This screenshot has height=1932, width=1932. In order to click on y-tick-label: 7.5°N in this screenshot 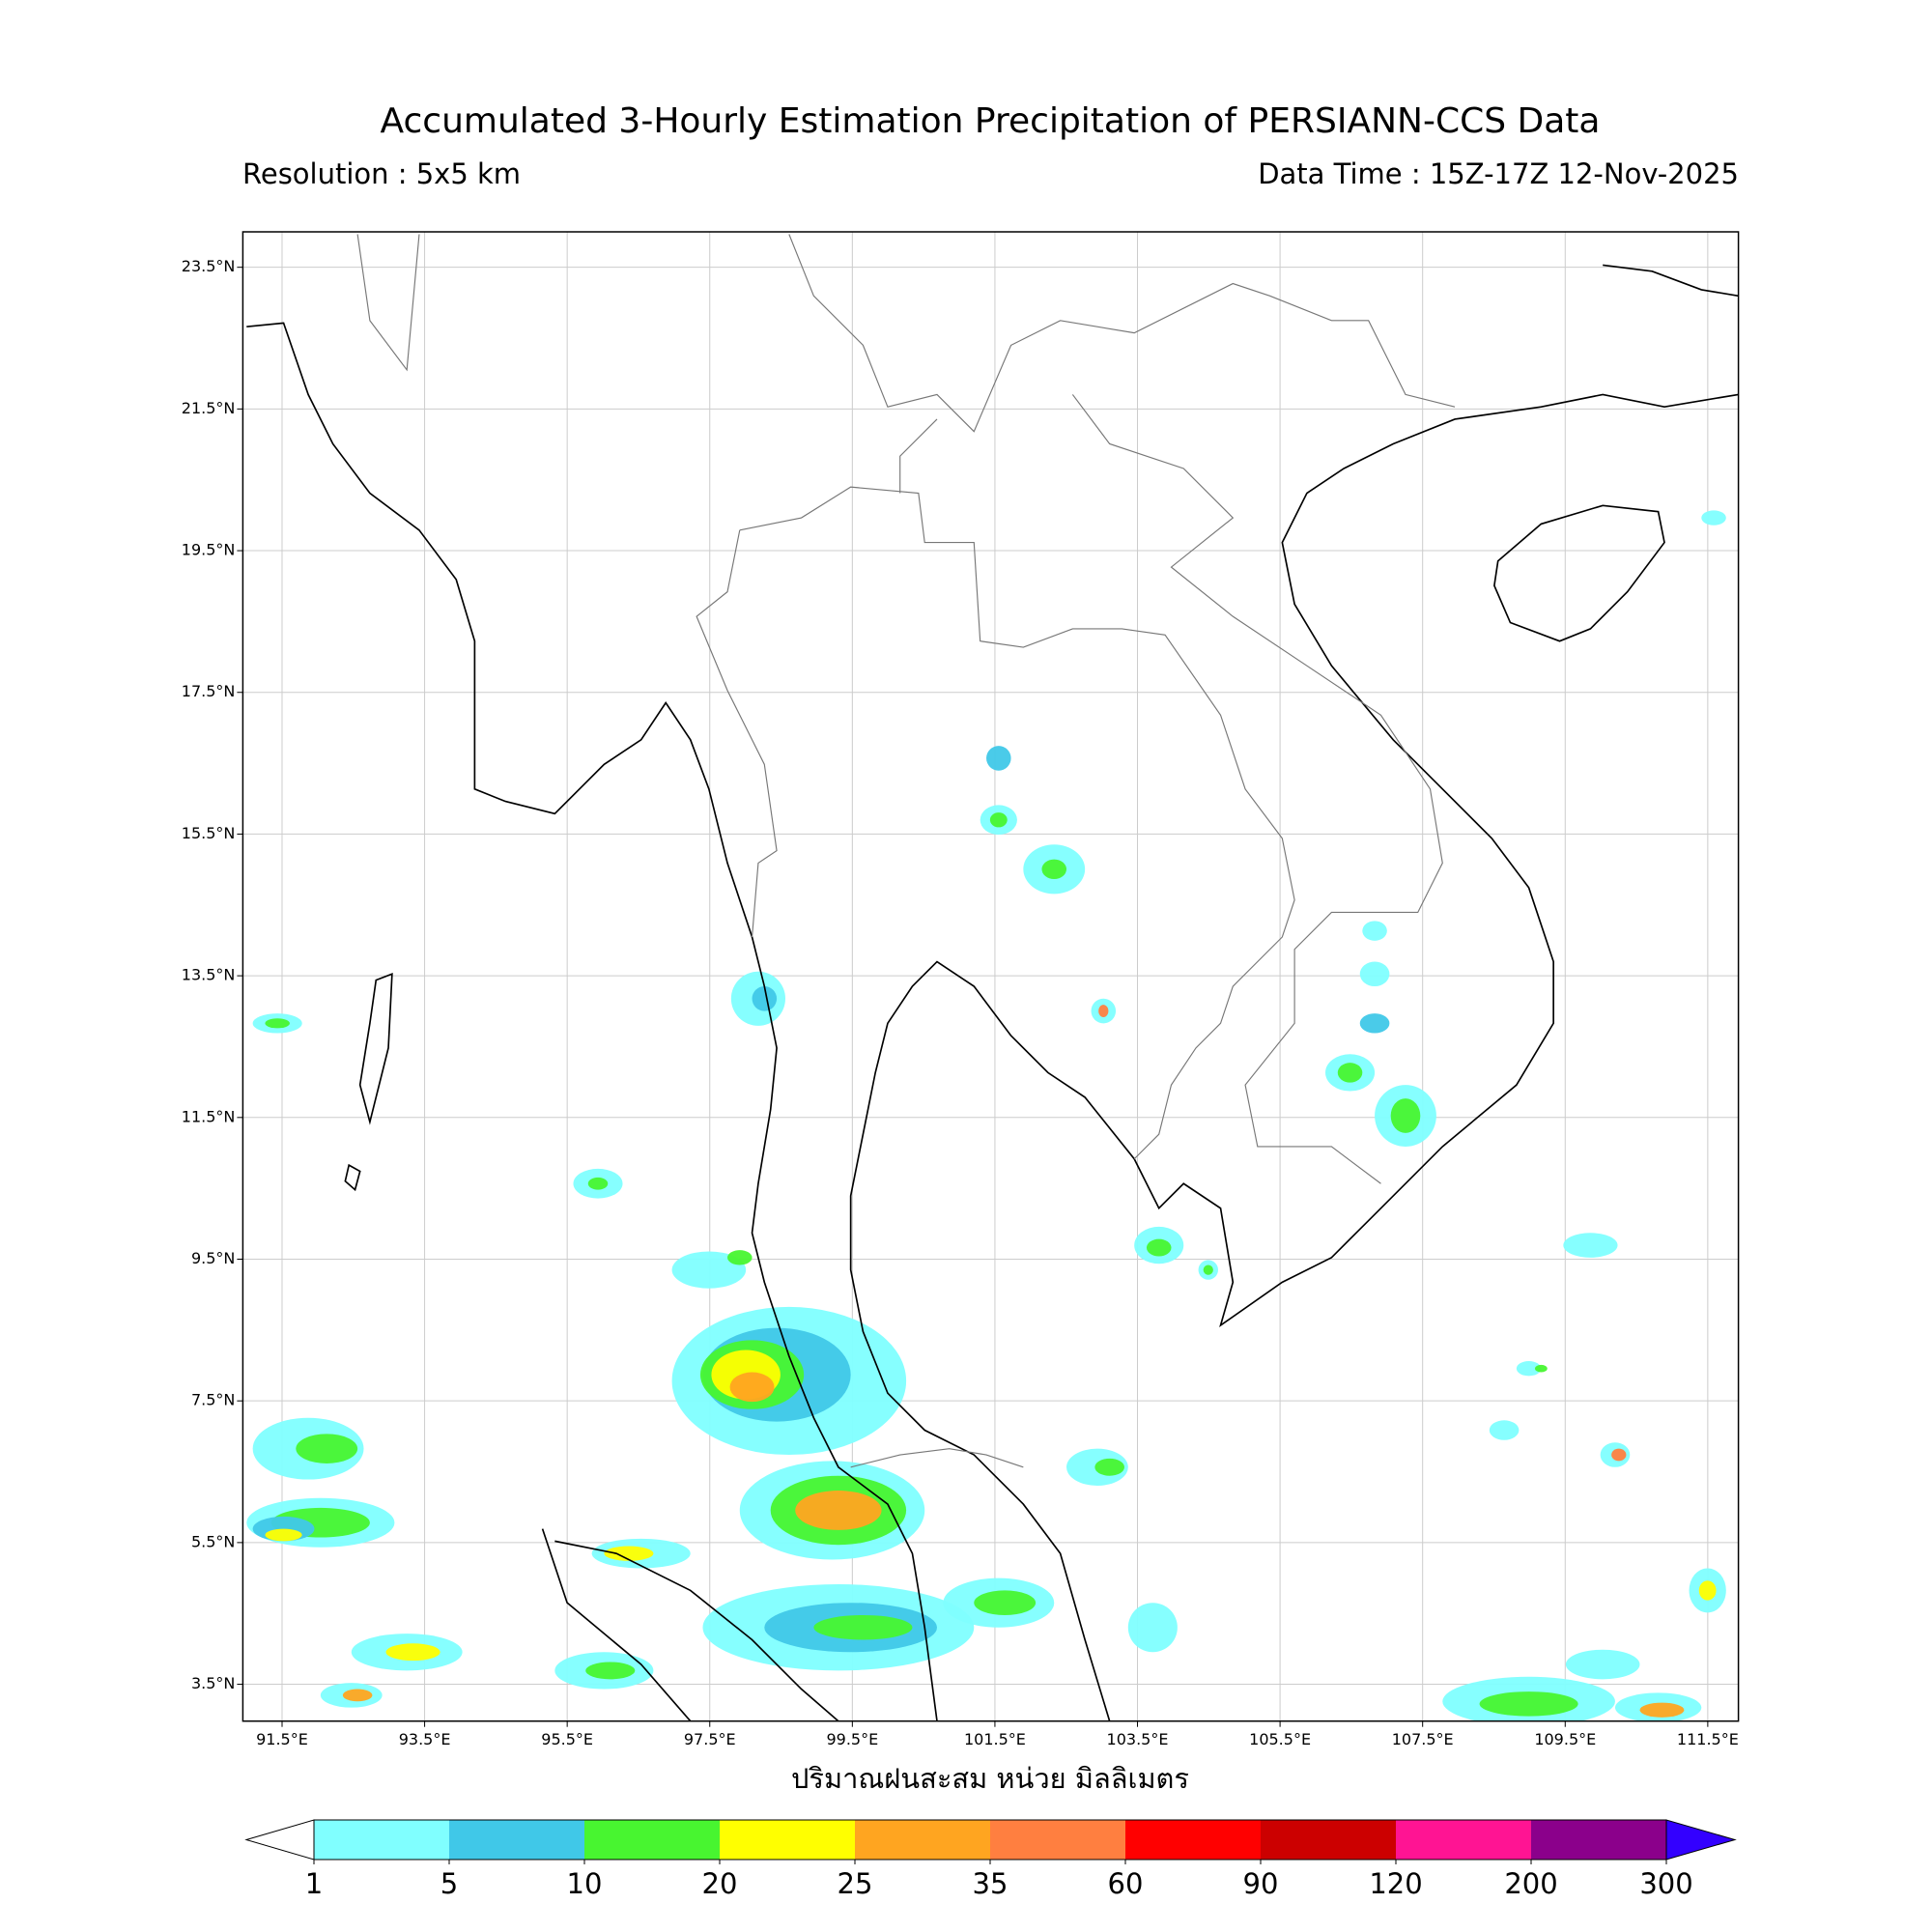, I will do `click(213, 1400)`.